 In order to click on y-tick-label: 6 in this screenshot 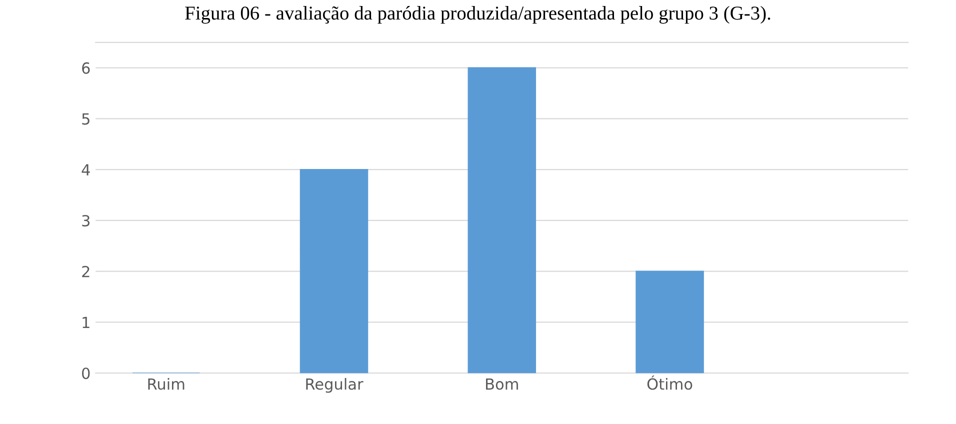, I will do `click(86, 68)`.